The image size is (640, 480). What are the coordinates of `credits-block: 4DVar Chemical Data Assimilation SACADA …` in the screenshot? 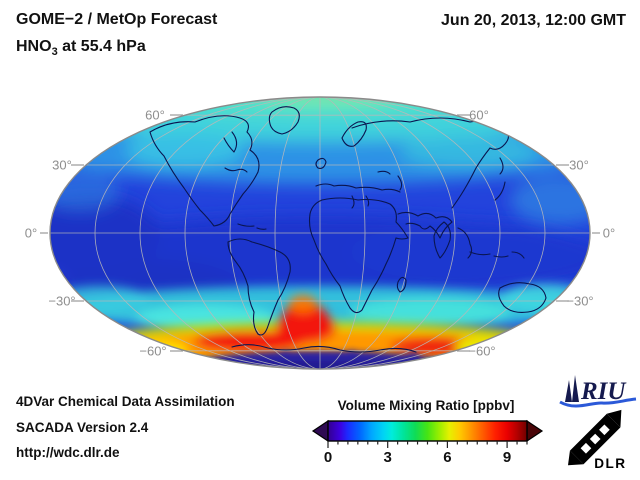 It's located at (125, 432).